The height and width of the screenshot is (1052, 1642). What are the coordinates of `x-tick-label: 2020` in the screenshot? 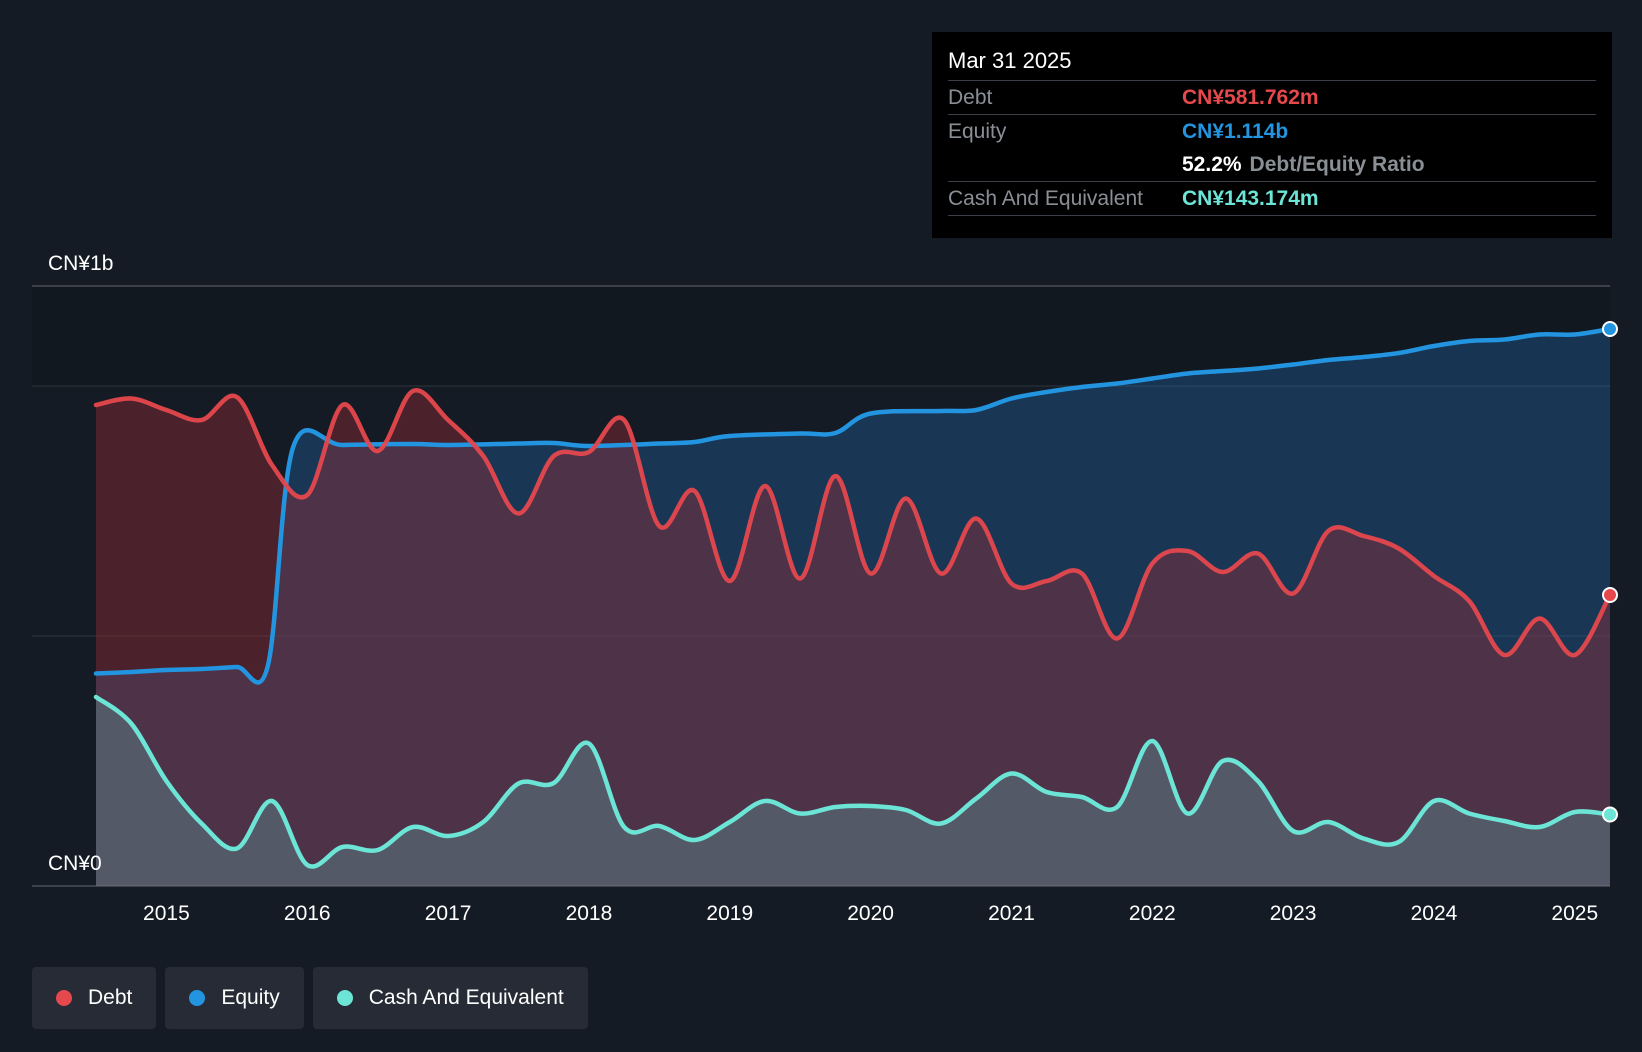 It's located at (870, 913).